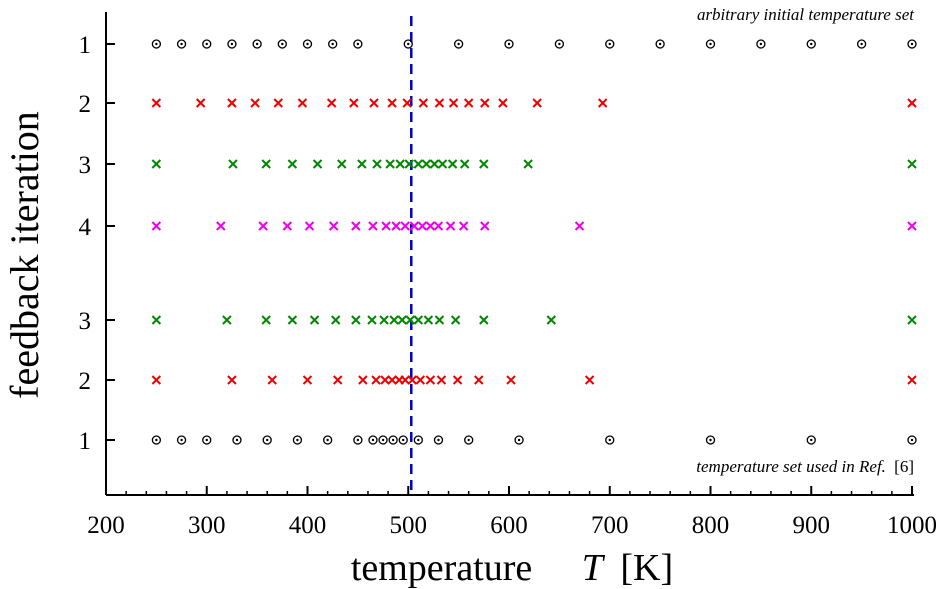 This screenshot has width=948, height=589. Describe the element at coordinates (610, 525) in the screenshot. I see `x-tick-label: 700` at that location.